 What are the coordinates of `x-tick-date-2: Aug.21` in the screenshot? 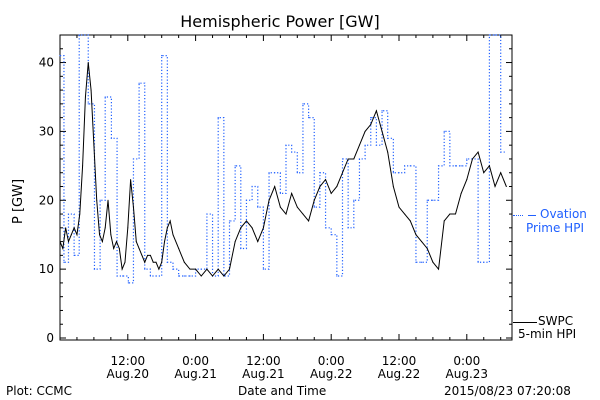 It's located at (263, 374).